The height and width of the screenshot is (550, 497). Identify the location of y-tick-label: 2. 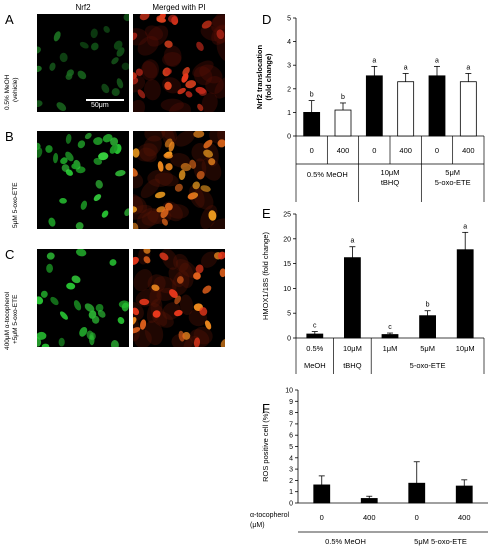
(289, 89).